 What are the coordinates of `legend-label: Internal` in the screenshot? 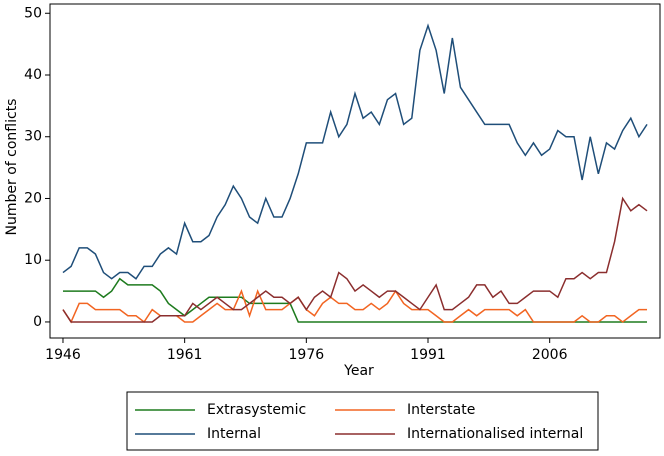 It's located at (234, 434).